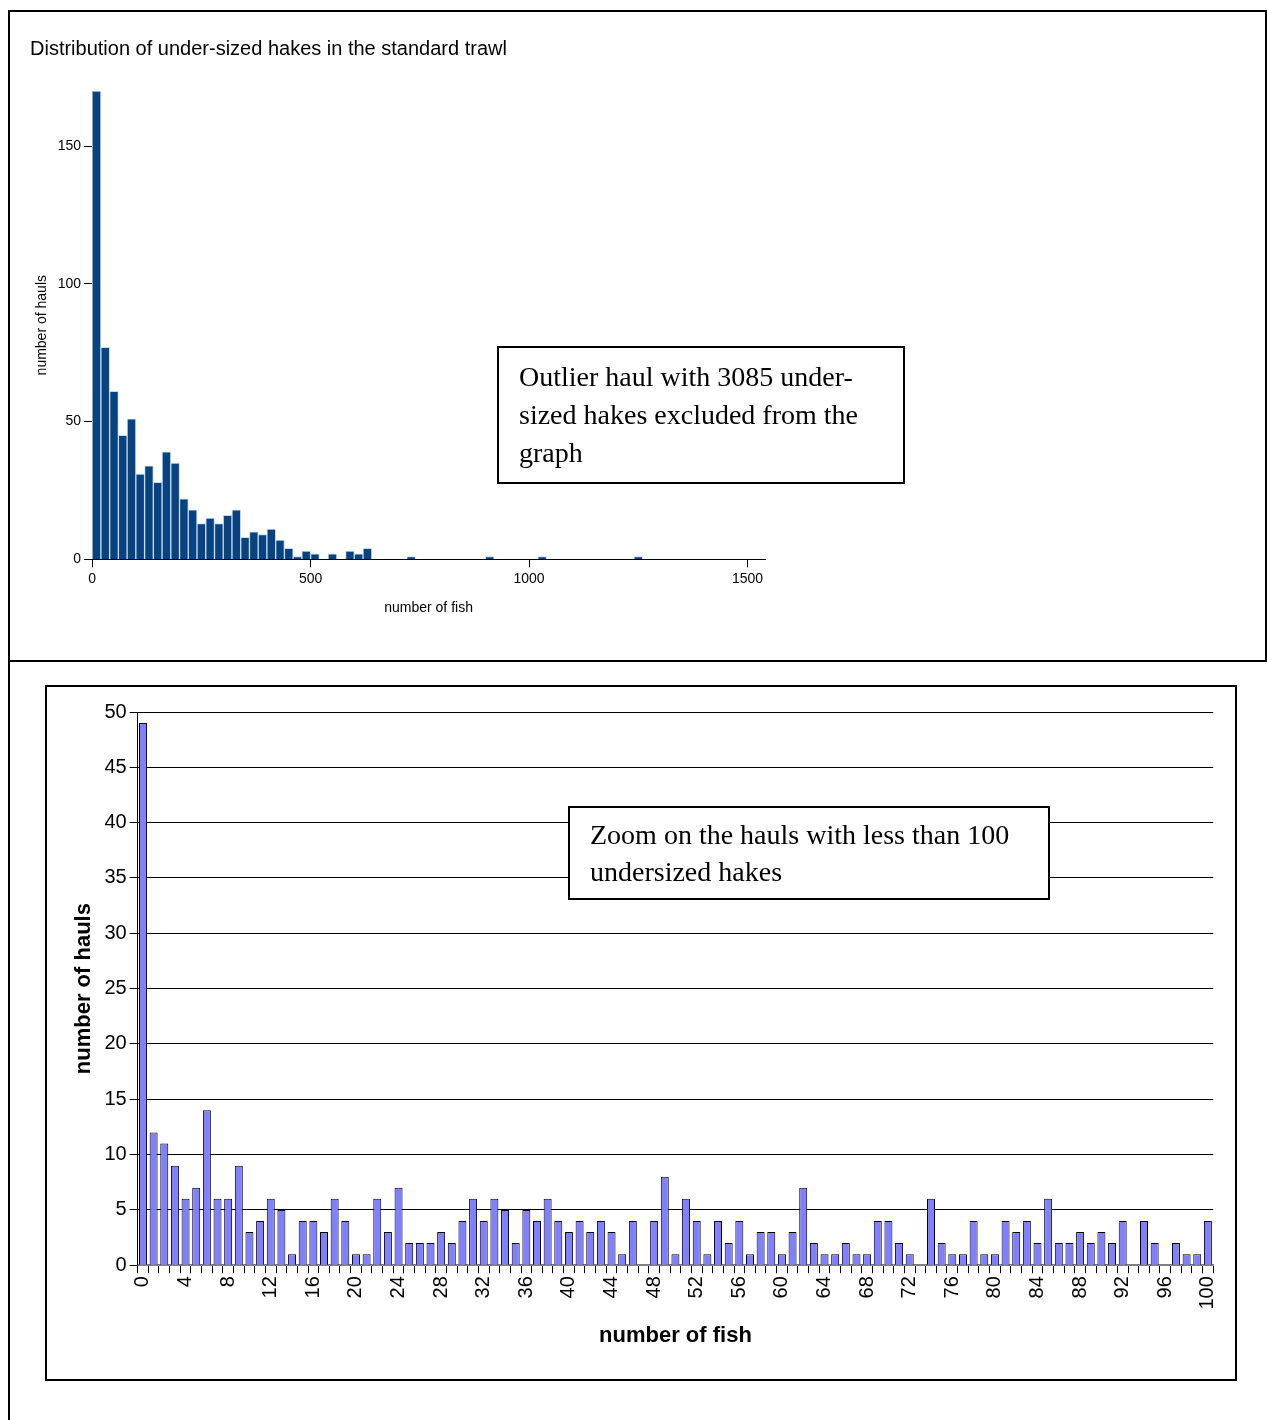 This screenshot has width=1267, height=1420. I want to click on x-tick-label: 36, so click(524, 1287).